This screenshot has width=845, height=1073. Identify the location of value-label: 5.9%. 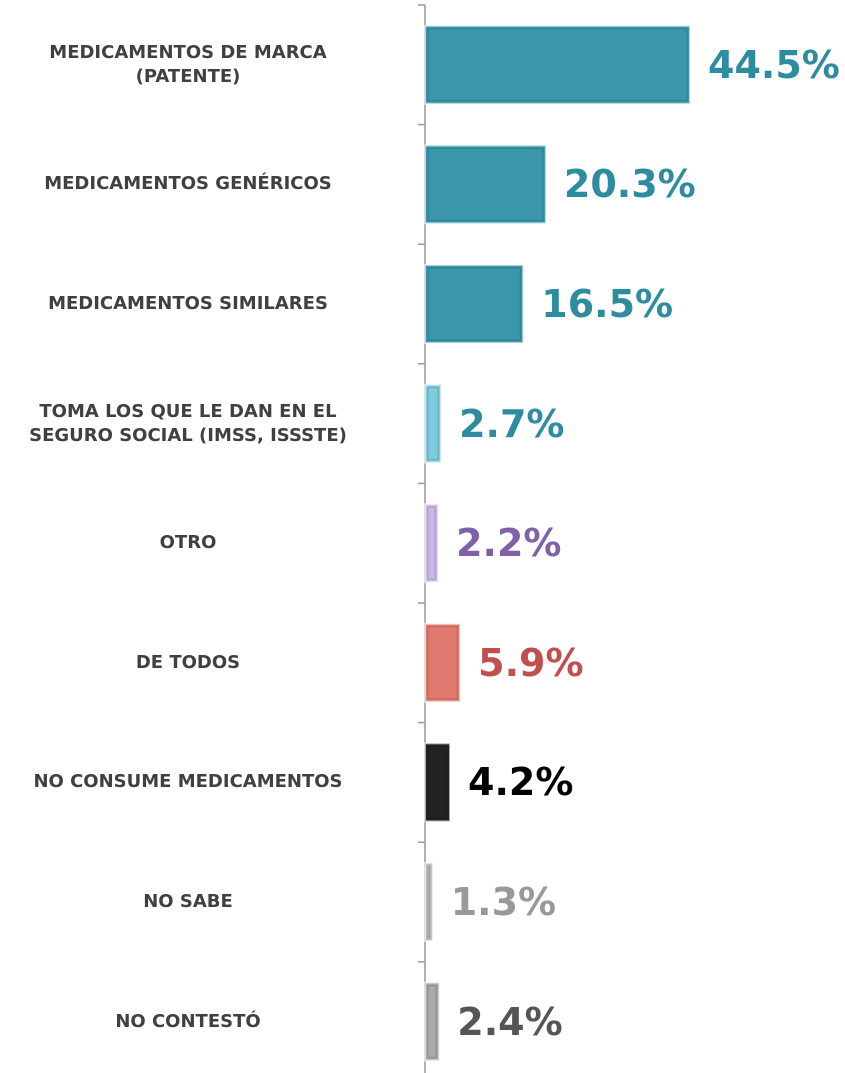
(531, 662).